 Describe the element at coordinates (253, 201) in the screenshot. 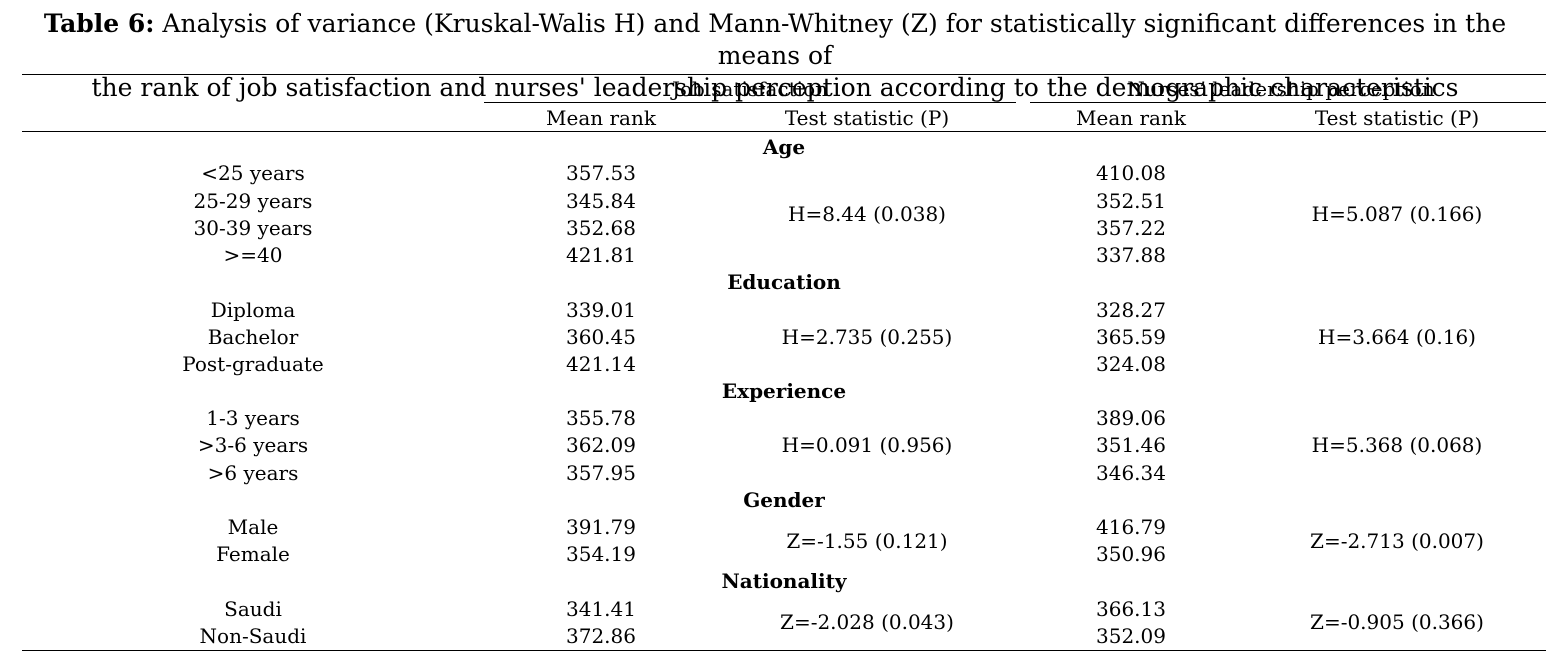

I see `row-label: 25-29 years` at that location.